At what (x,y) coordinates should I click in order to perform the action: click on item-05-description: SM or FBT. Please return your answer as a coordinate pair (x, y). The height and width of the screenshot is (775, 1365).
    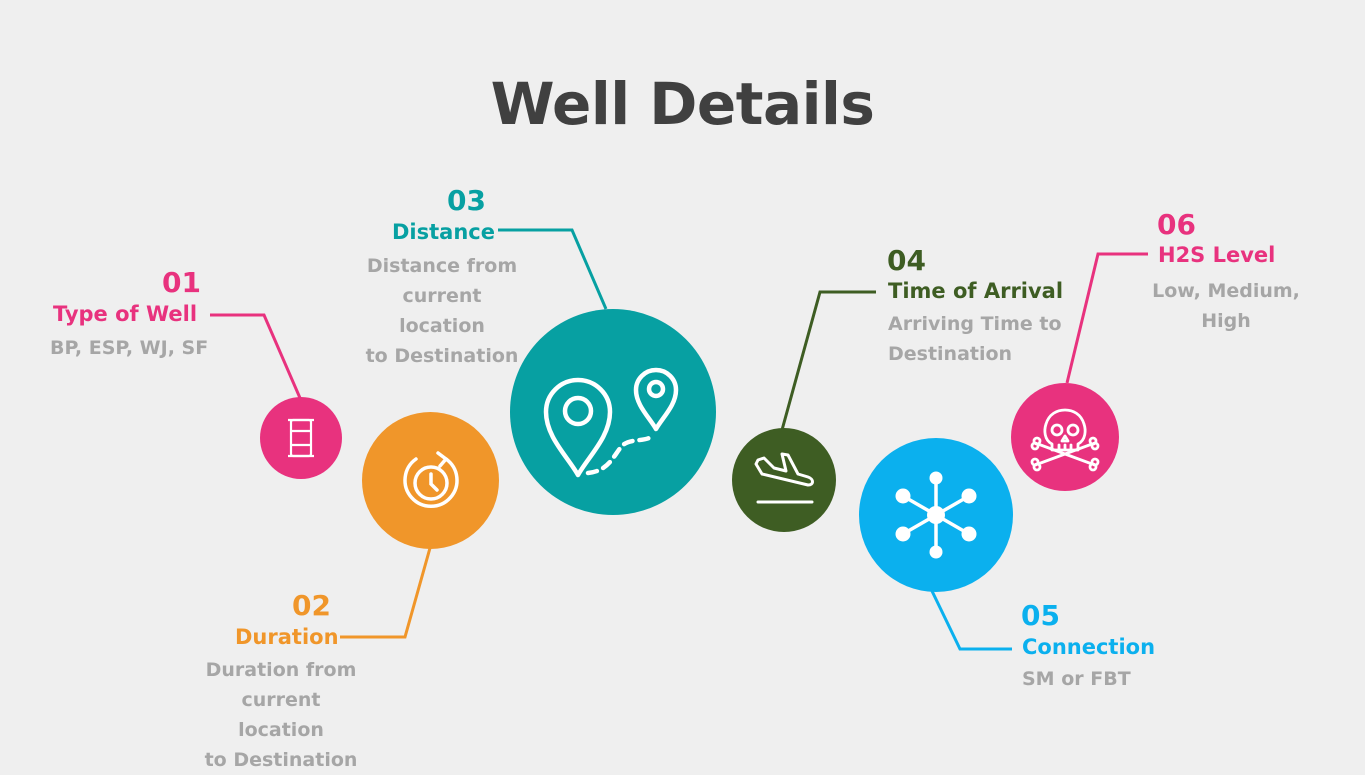
    Looking at the image, I should click on (1076, 679).